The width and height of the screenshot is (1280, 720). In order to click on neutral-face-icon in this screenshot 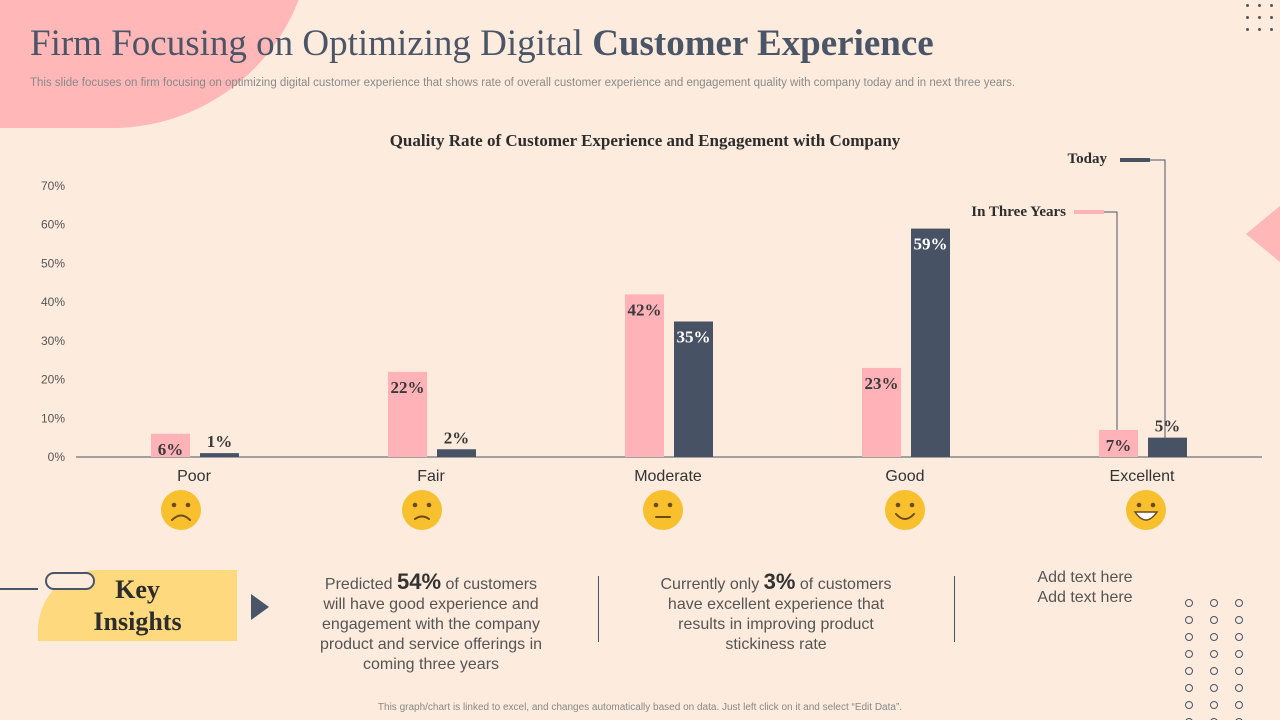, I will do `click(663, 510)`.